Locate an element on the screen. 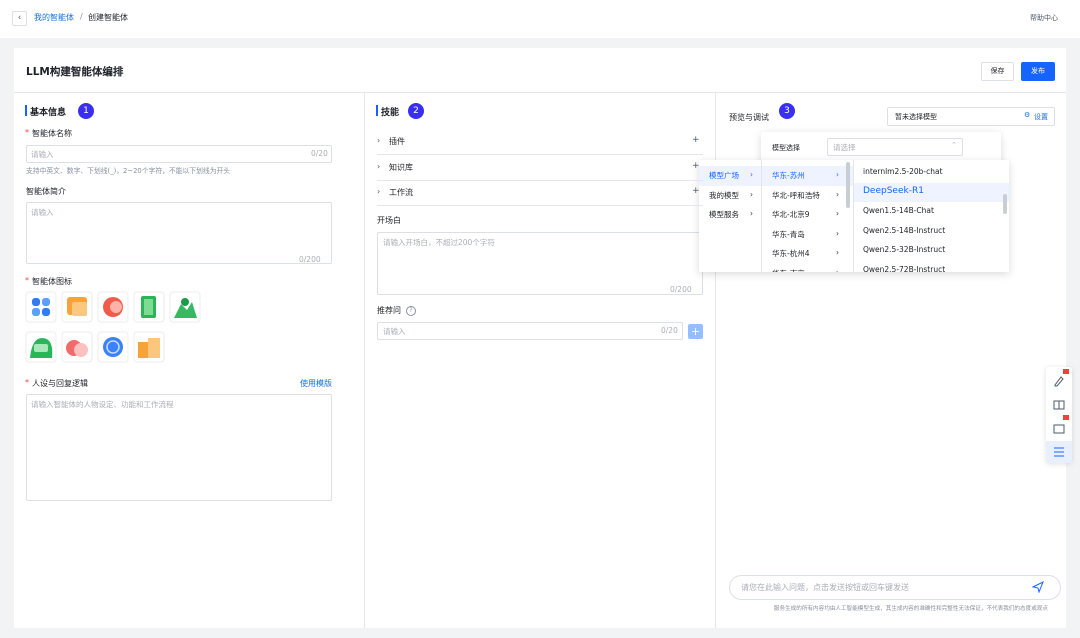 The image size is (1080, 638). cascader-item: 我的模型 is located at coordinates (724, 195).